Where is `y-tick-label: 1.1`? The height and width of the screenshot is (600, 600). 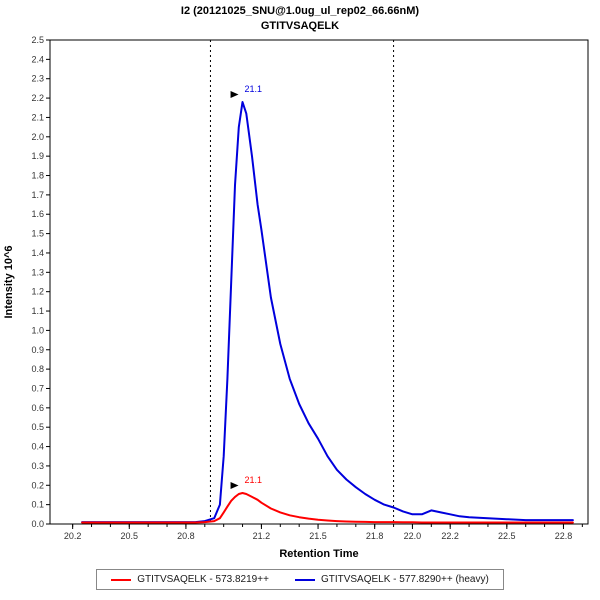
y-tick-label: 1.1 is located at coordinates (37, 311).